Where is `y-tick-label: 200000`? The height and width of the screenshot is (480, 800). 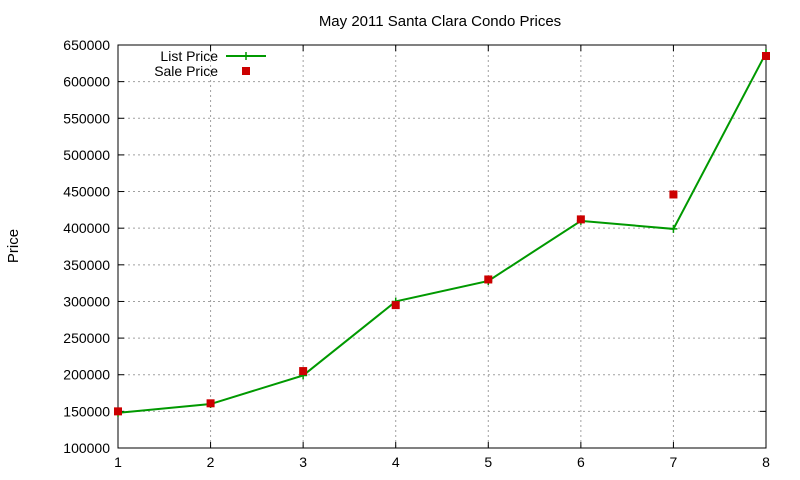
y-tick-label: 200000 is located at coordinates (86, 375).